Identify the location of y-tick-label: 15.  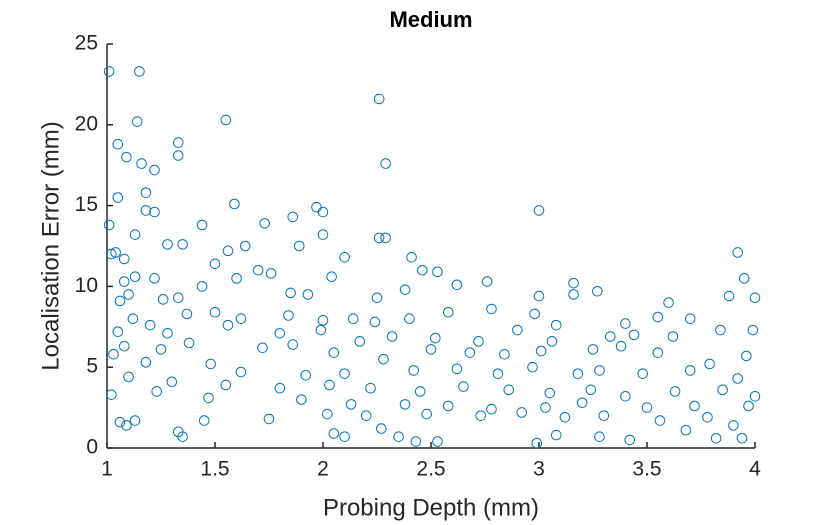
(86, 204).